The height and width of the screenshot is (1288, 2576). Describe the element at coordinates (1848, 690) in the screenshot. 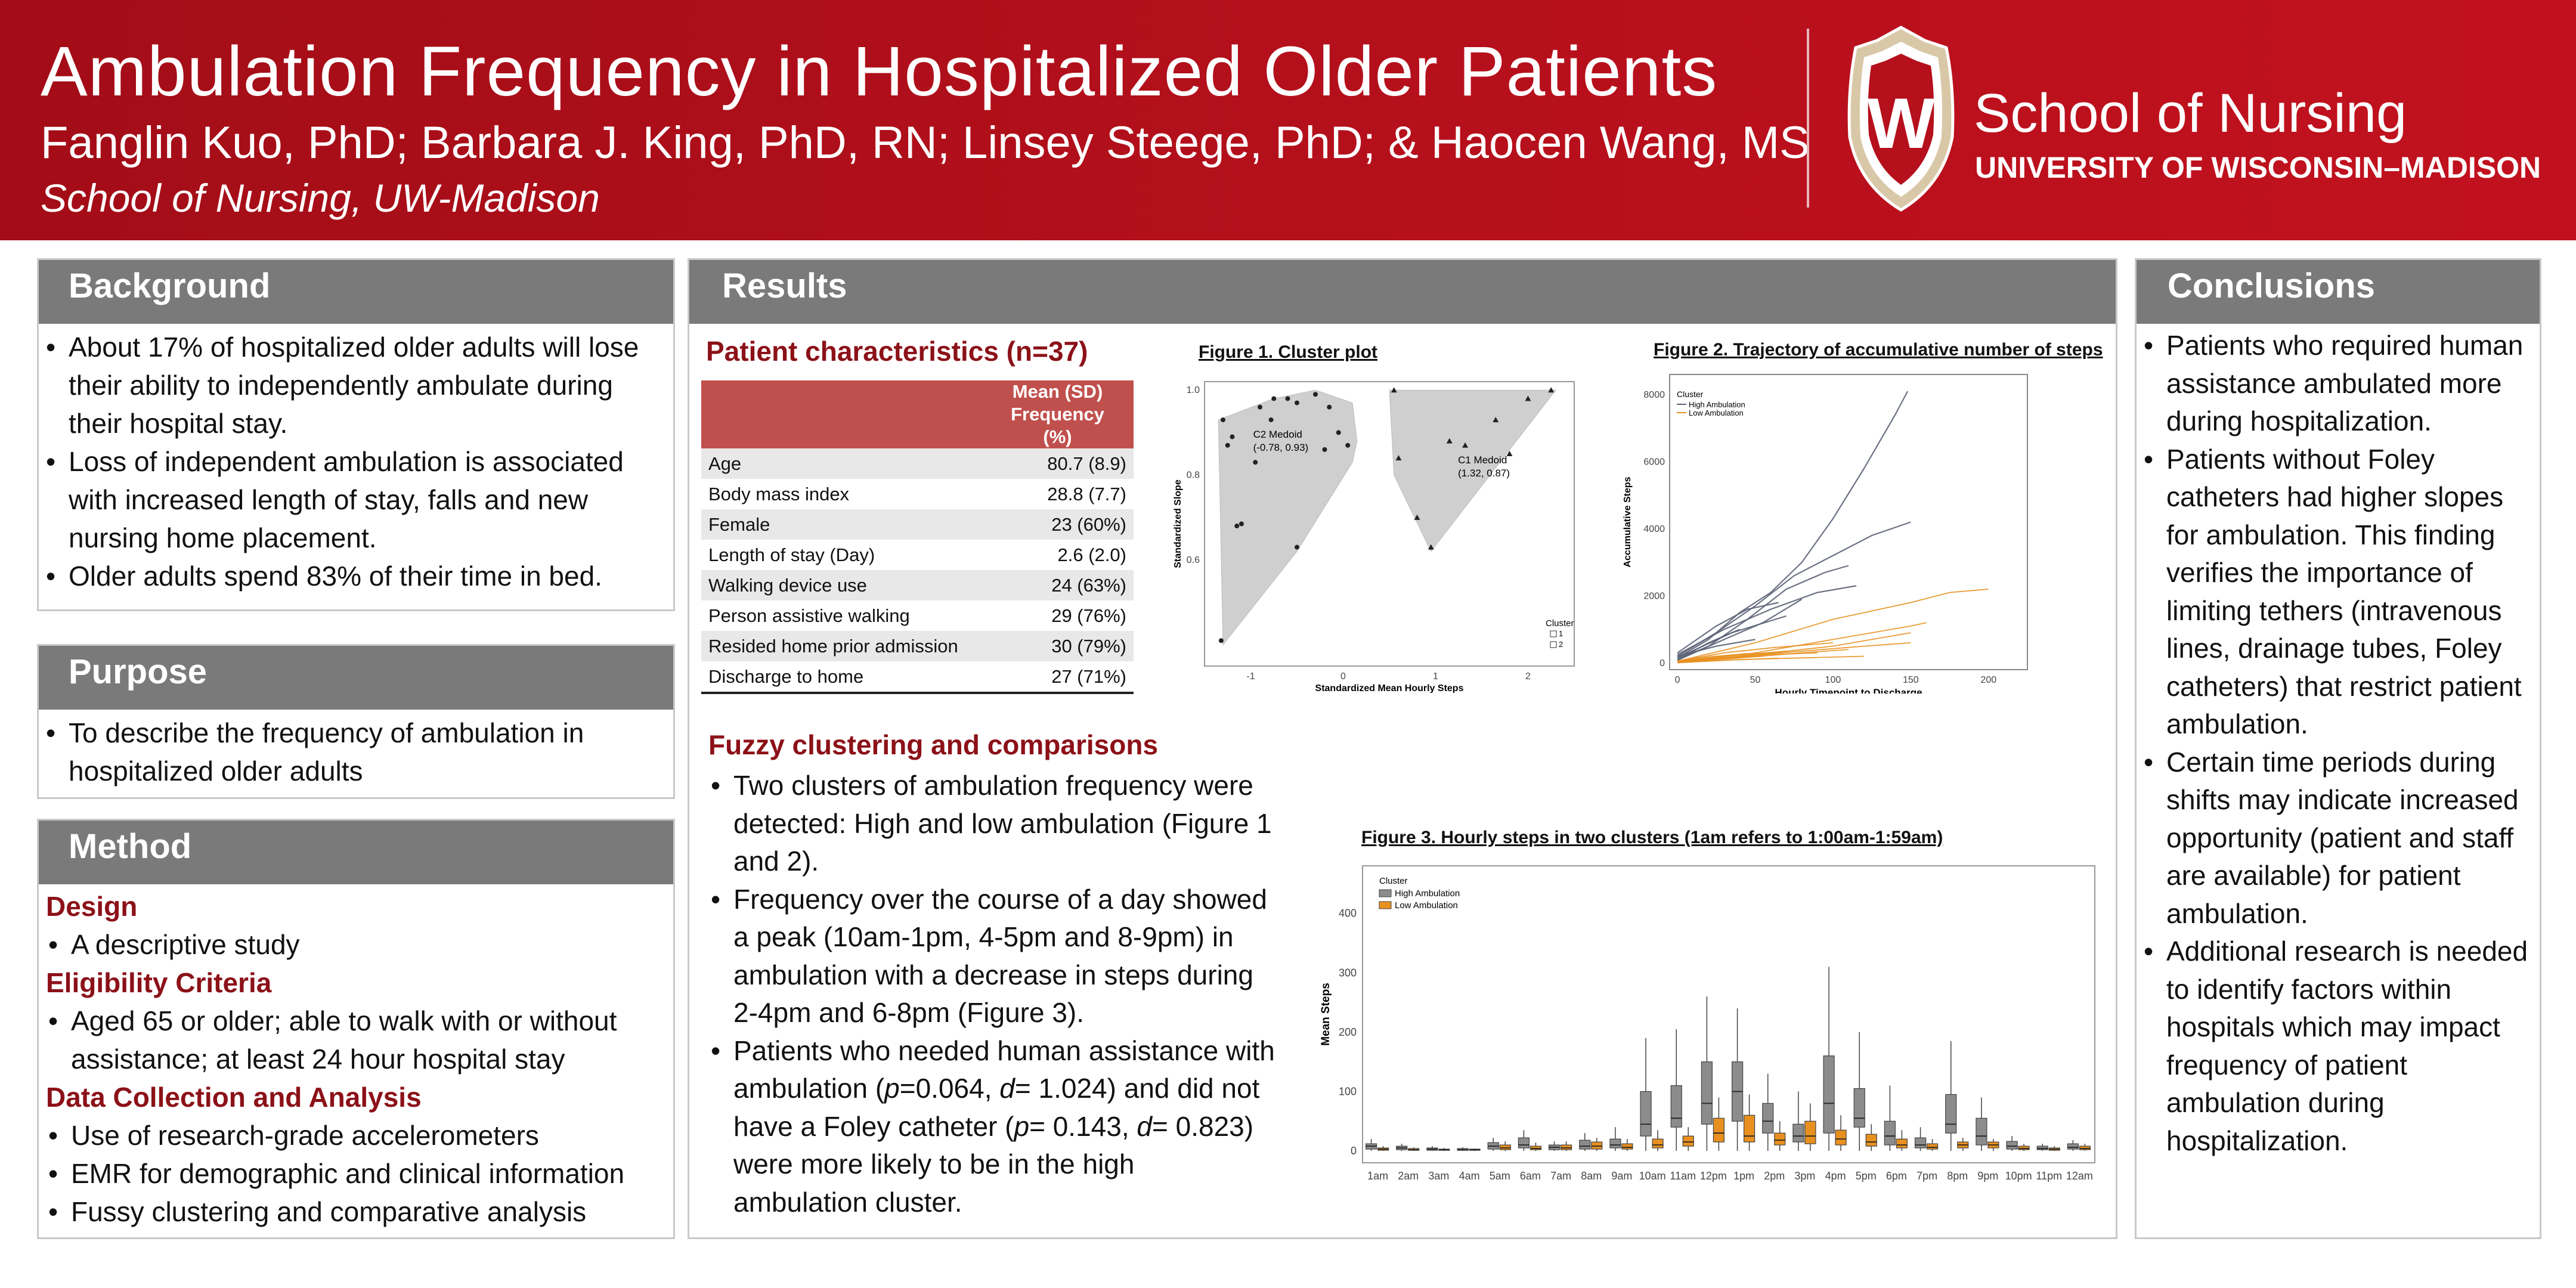

I see `x-axis-label: Hourly Timepoint to Discharge` at that location.